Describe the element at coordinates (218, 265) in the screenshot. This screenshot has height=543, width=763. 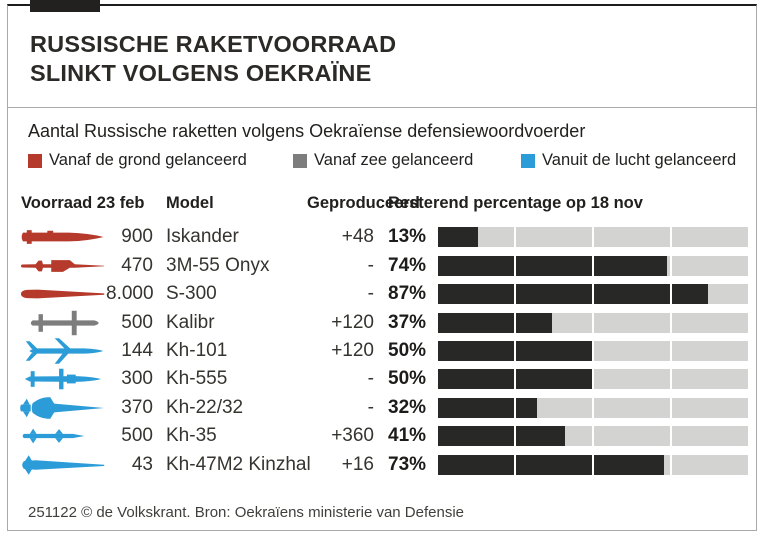
I see `model-name: 3M-55 Onyx` at that location.